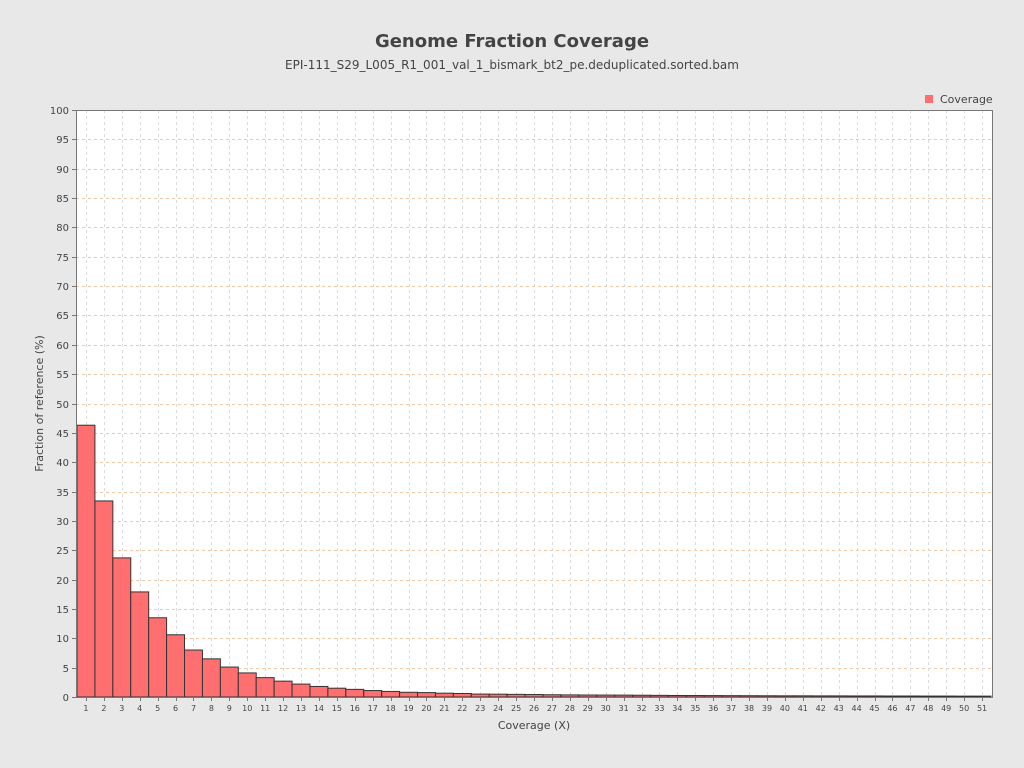 The width and height of the screenshot is (1024, 768). Describe the element at coordinates (247, 708) in the screenshot. I see `x-tick-label: 10` at that location.